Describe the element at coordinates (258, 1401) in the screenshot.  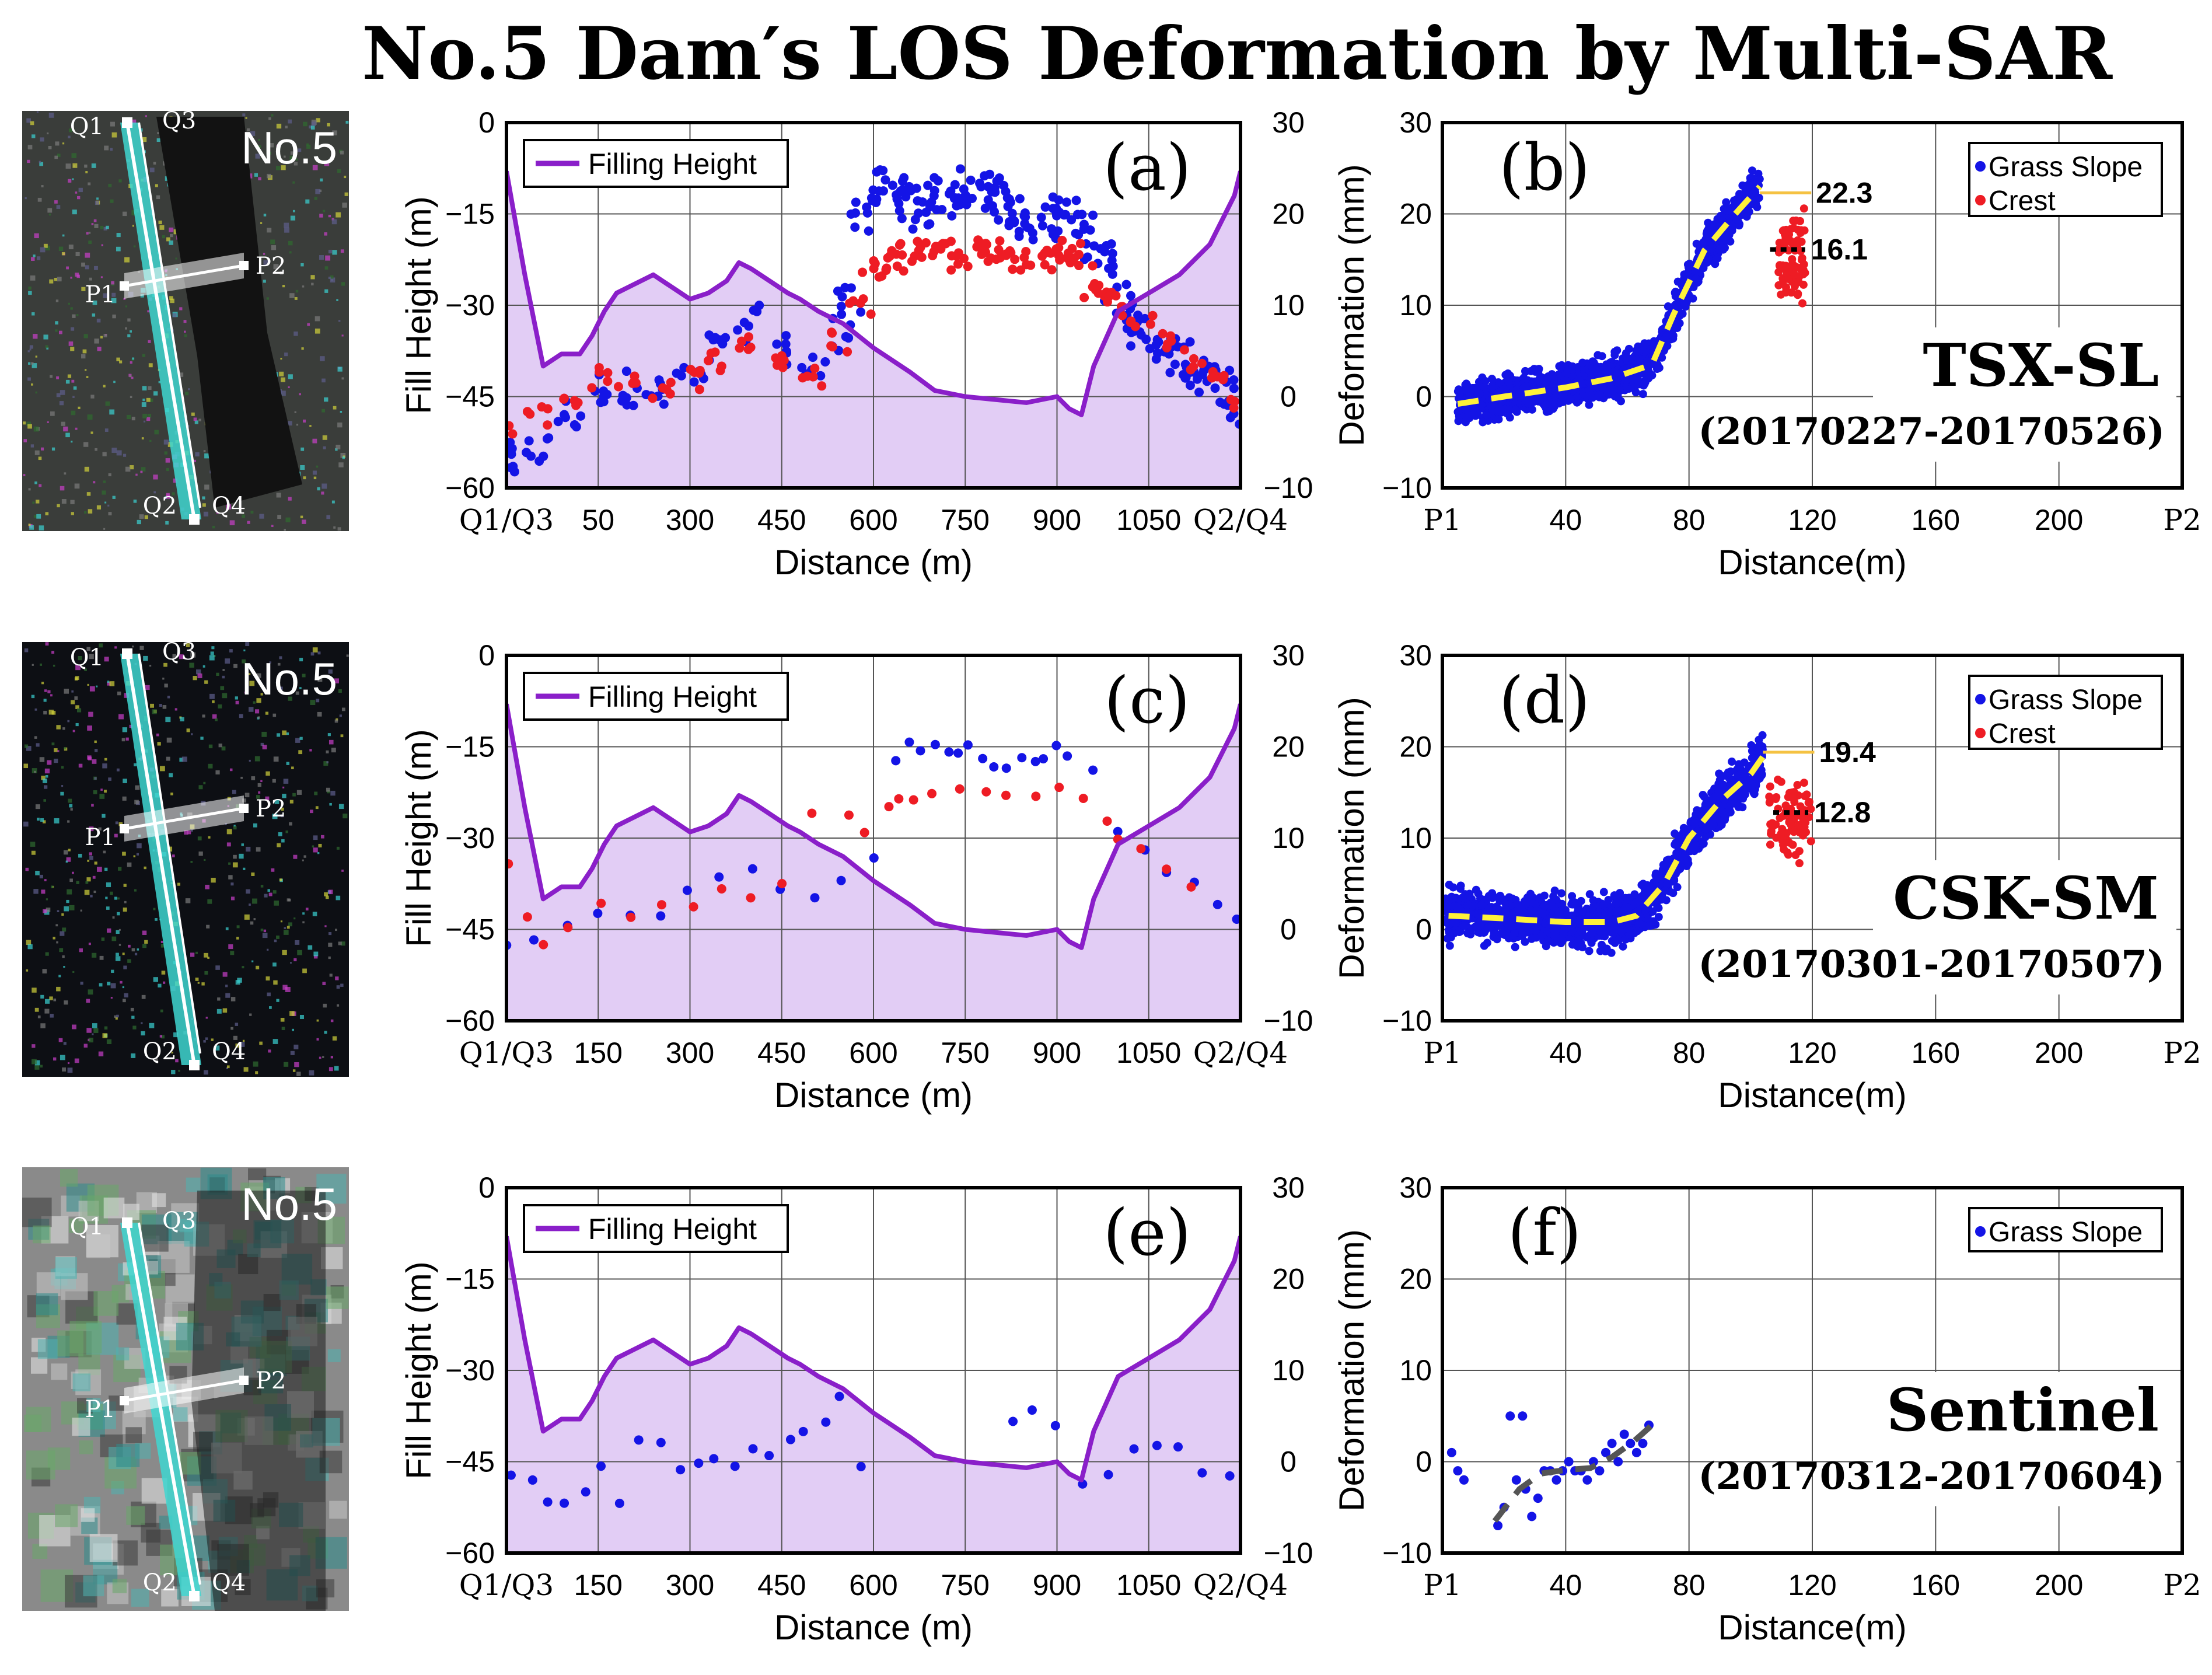
I see `reservoir-area` at that location.